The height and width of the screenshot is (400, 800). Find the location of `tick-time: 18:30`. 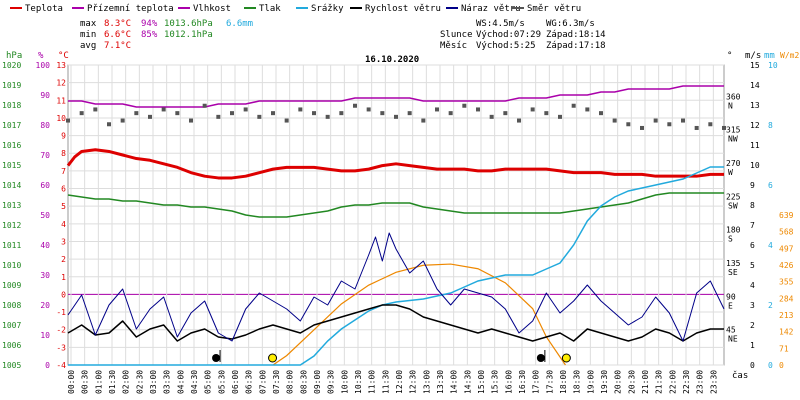

tick-time: 18:30 is located at coordinates (577, 382).